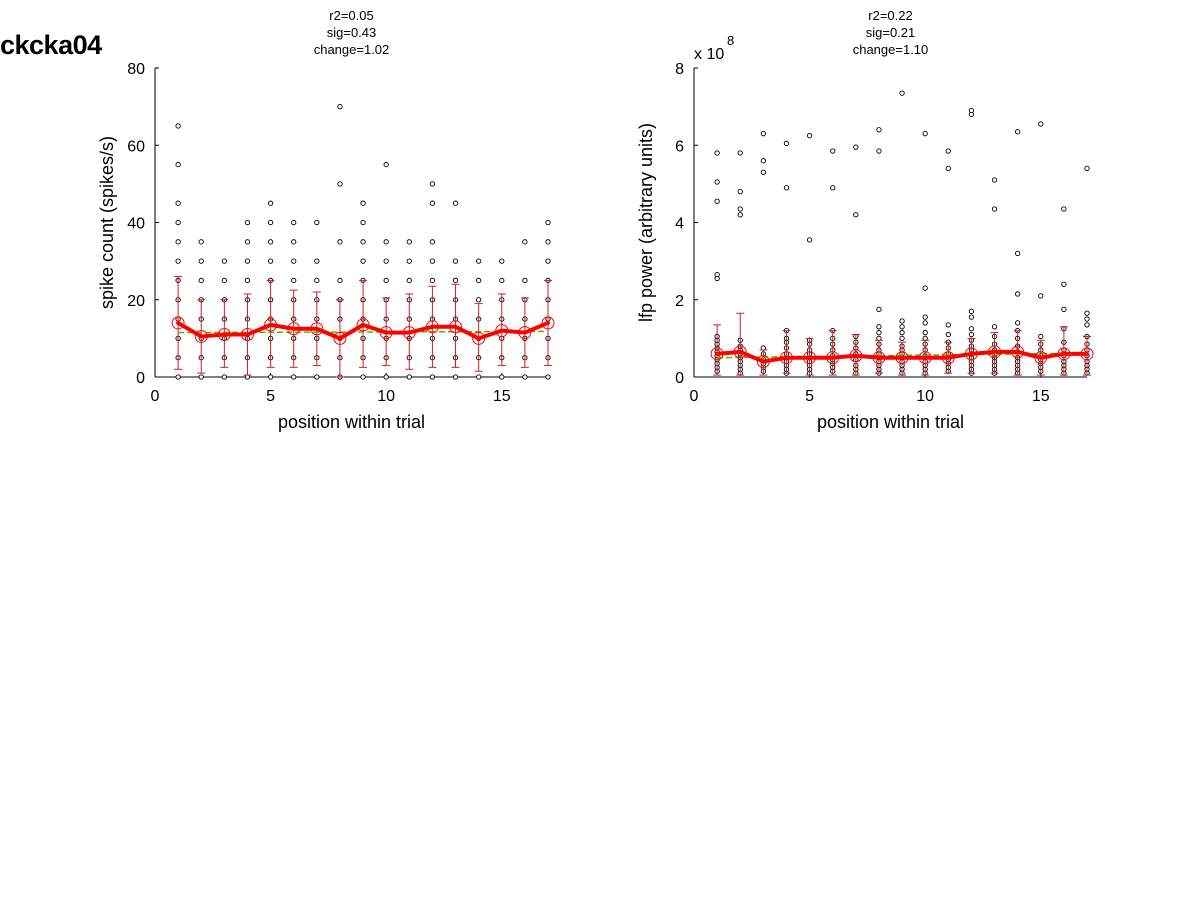 Image resolution: width=1200 pixels, height=901 pixels. I want to click on y-tick-label: 60, so click(136, 146).